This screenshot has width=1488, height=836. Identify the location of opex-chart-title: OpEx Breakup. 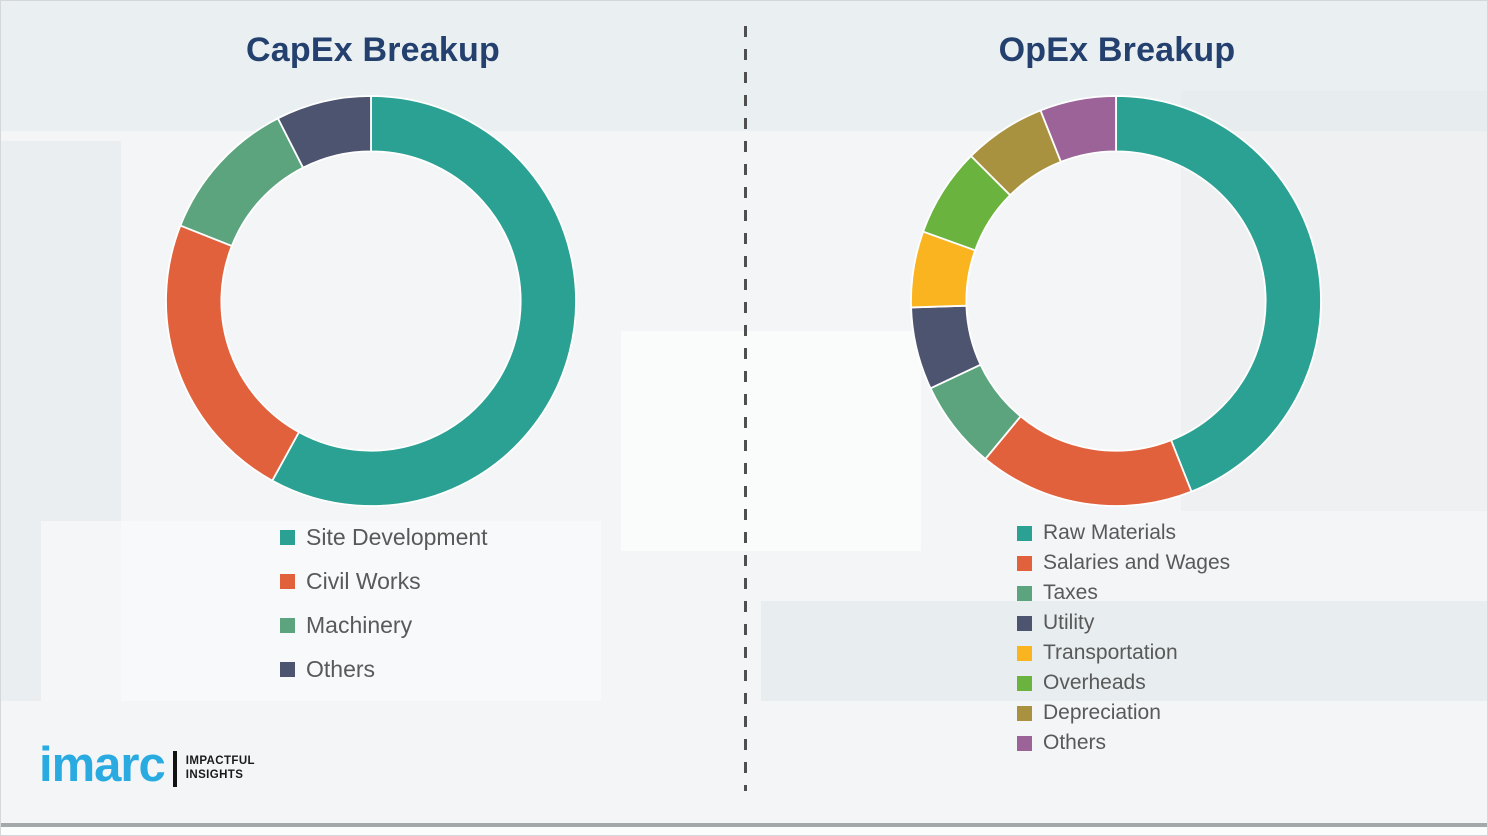
(1117, 50).